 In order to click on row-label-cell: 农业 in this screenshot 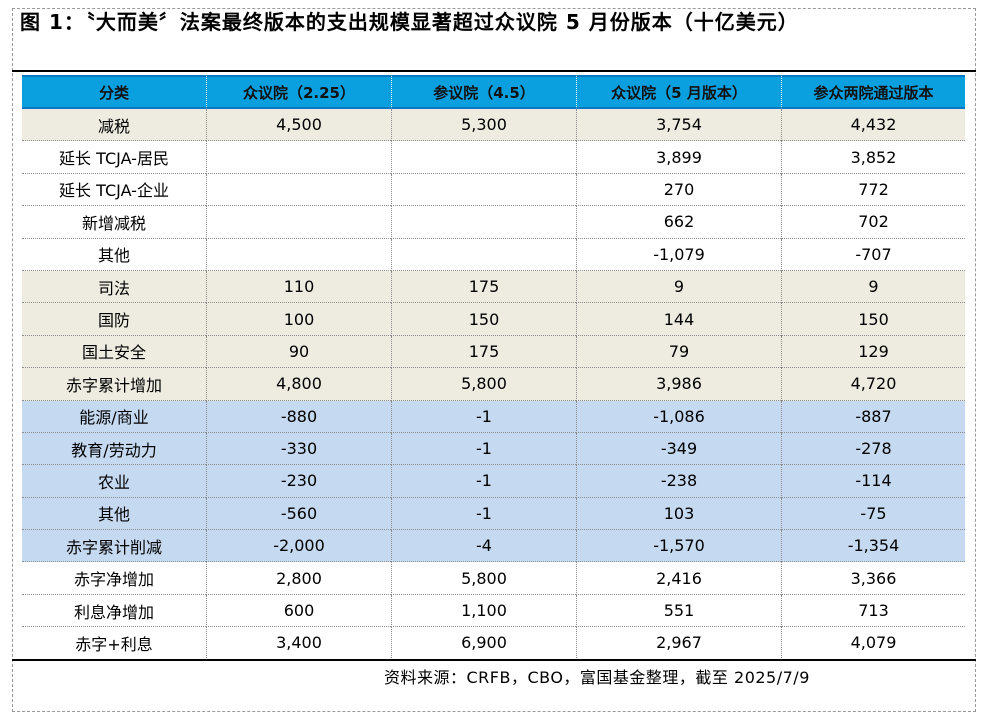, I will do `click(114, 481)`.